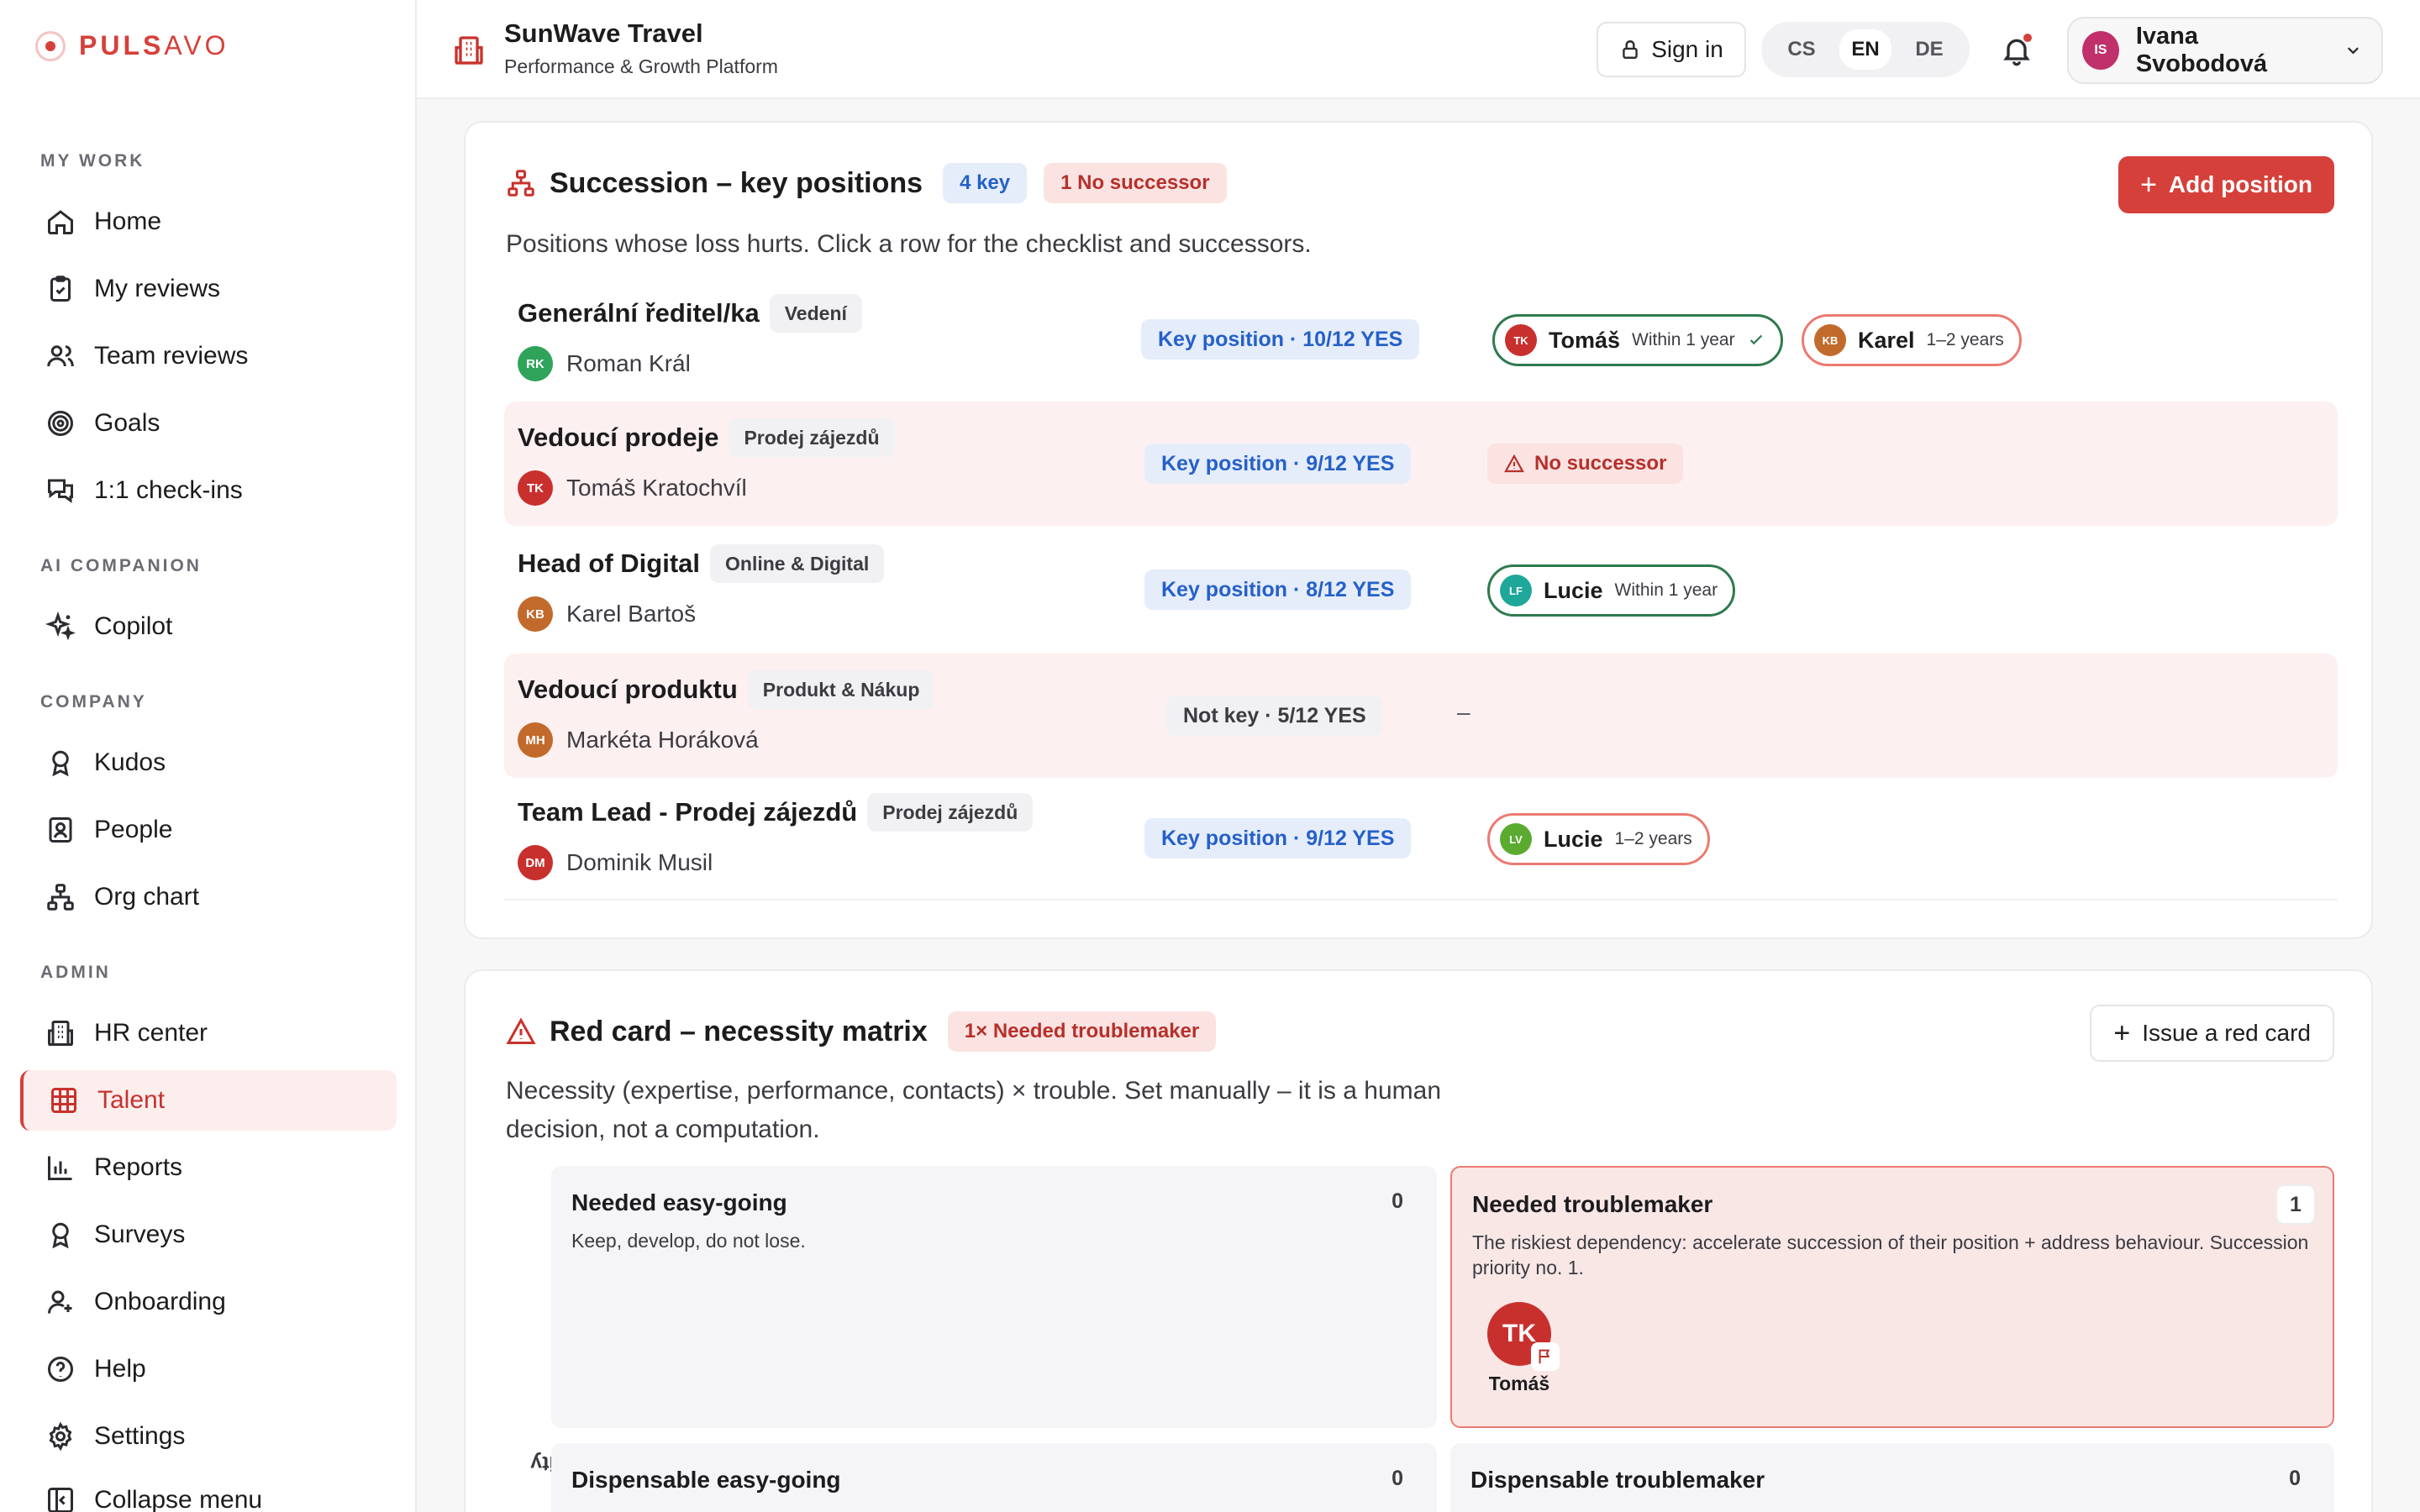 The image size is (2420, 1512). What do you see at coordinates (127, 423) in the screenshot?
I see `sidebar-item-label: Goals` at bounding box center [127, 423].